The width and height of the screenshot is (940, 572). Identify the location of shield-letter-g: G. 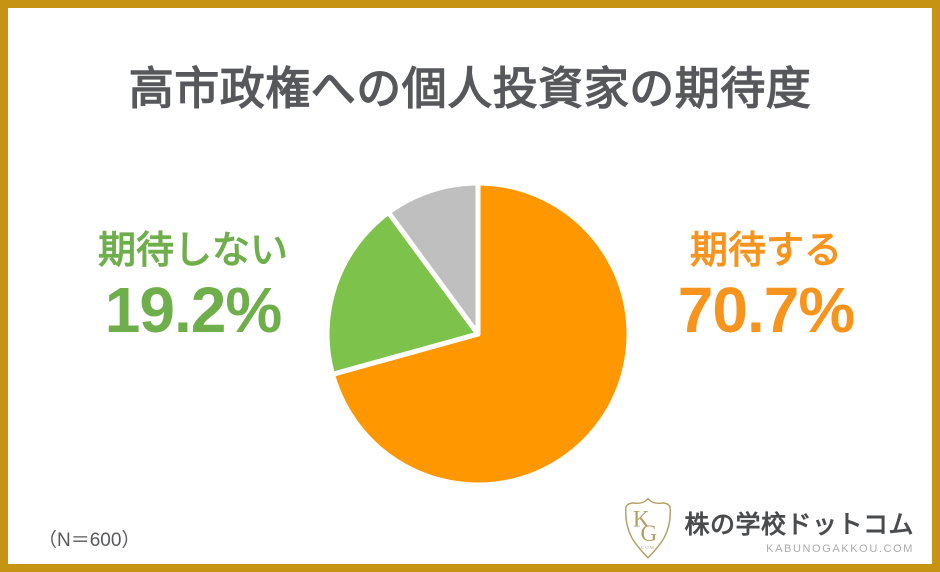
(649, 534).